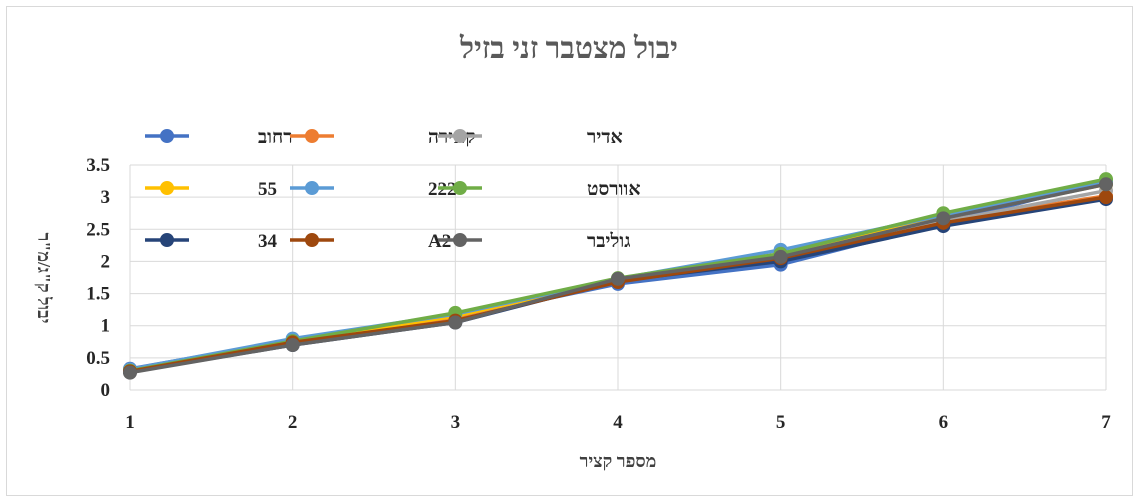 The width and height of the screenshot is (1139, 502). Describe the element at coordinates (370, 241) in the screenshot. I see `legend-item-7: A2` at that location.